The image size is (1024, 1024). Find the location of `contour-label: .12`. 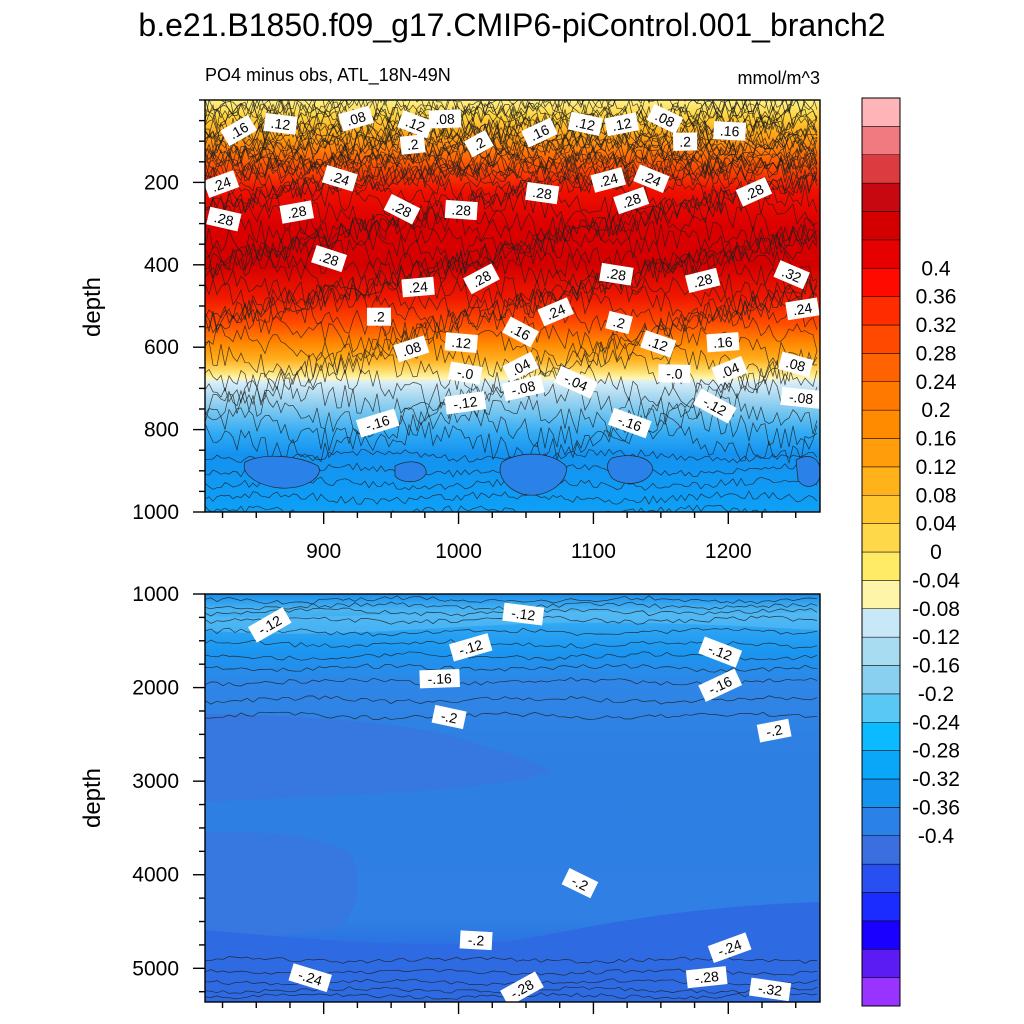

contour-label: .12 is located at coordinates (415, 124).